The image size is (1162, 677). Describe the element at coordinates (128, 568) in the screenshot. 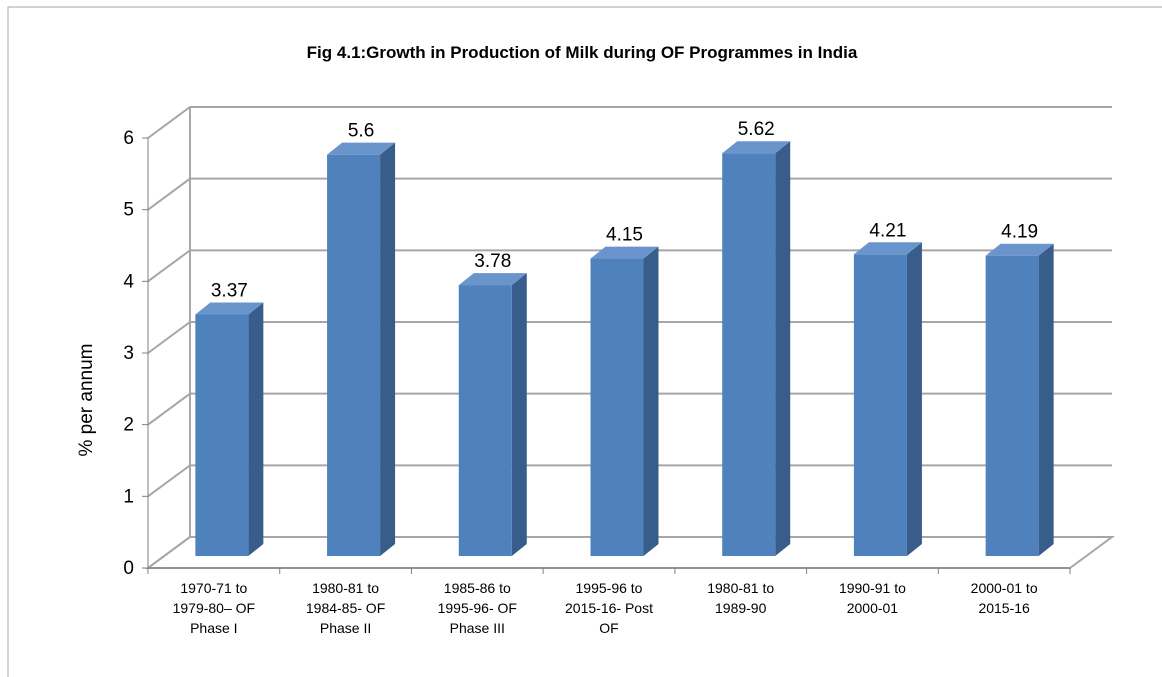

I see `y-tick-label: 0` at that location.